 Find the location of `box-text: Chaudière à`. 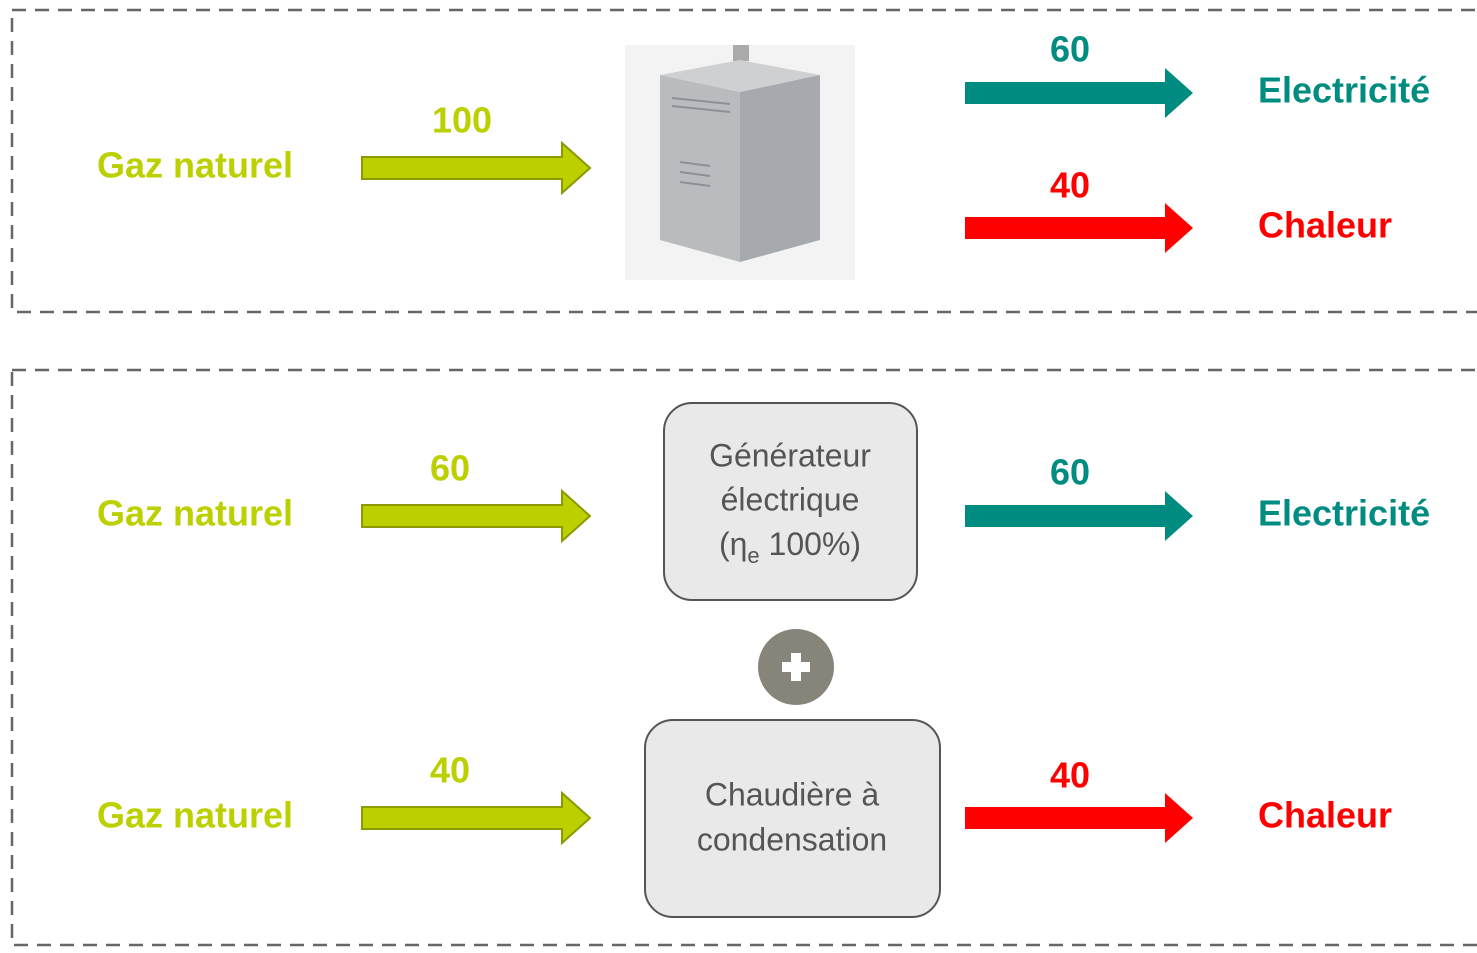

box-text: Chaudière à is located at coordinates (792, 794).